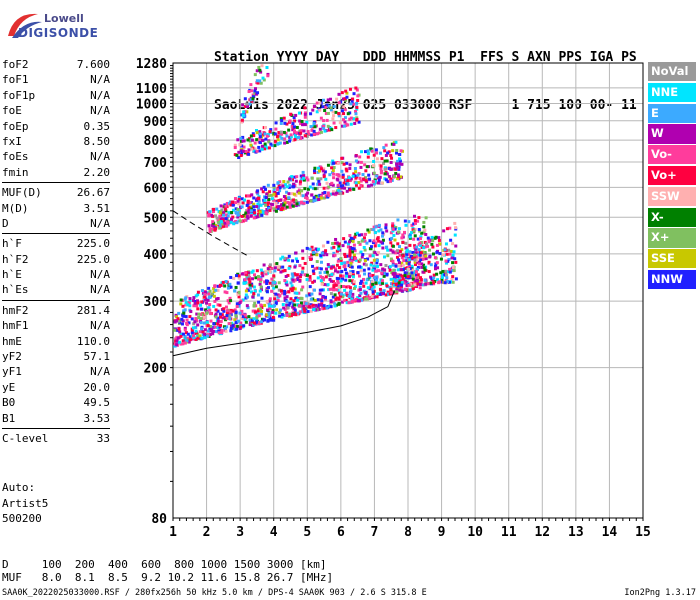 This screenshot has width=700, height=600. Describe the element at coordinates (100, 223) in the screenshot. I see `param-value: N/A` at that location.